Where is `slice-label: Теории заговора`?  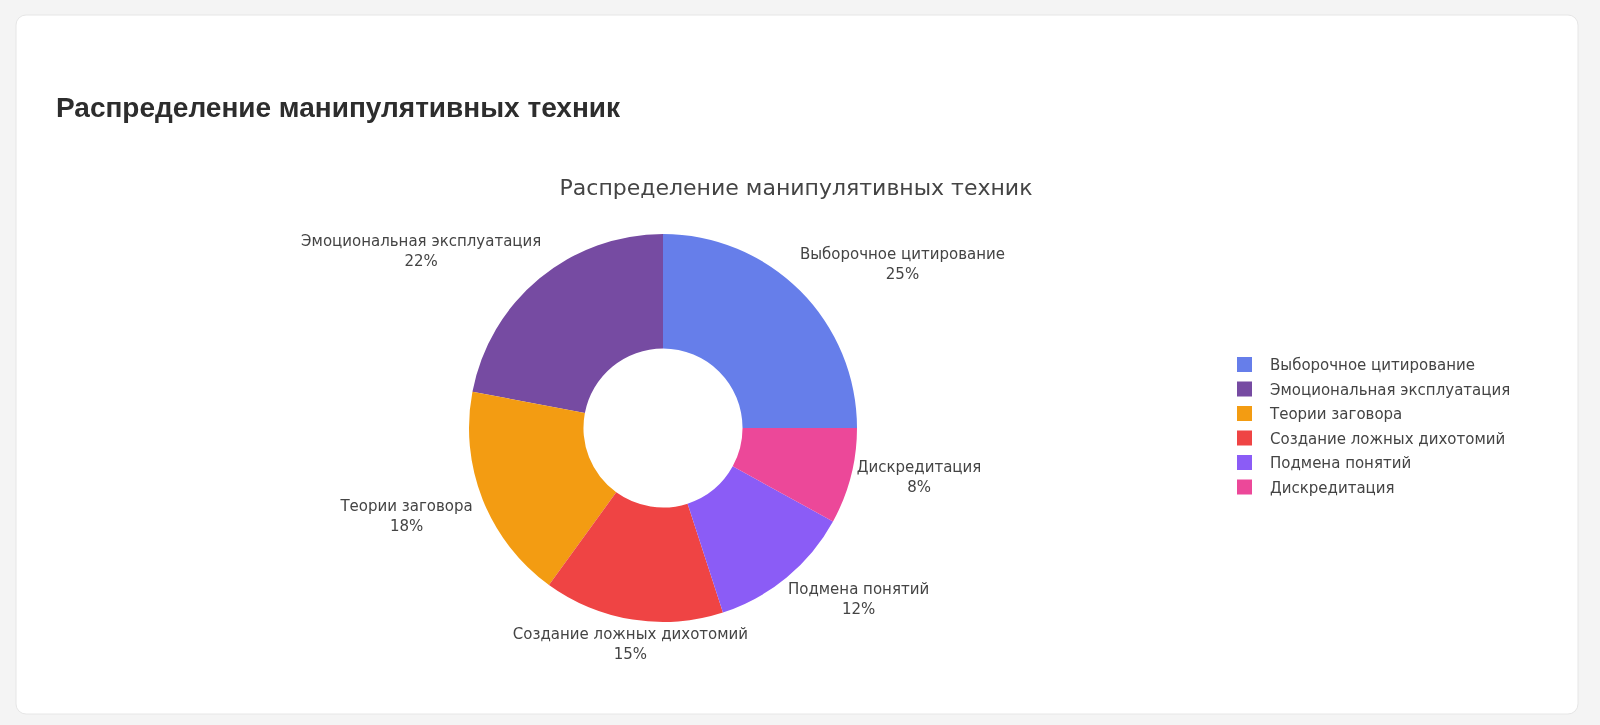
slice-label: Теории заговора is located at coordinates (406, 505).